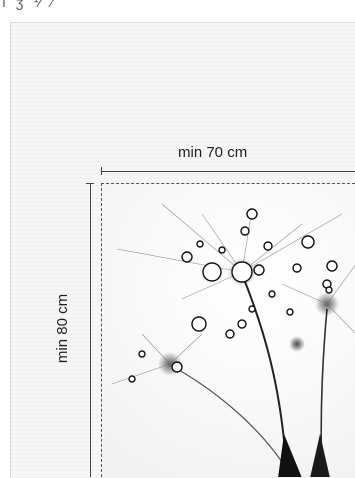  What do you see at coordinates (177, 11) in the screenshot?
I see `top-strip: ı ʒ ⅟ ⁄` at bounding box center [177, 11].